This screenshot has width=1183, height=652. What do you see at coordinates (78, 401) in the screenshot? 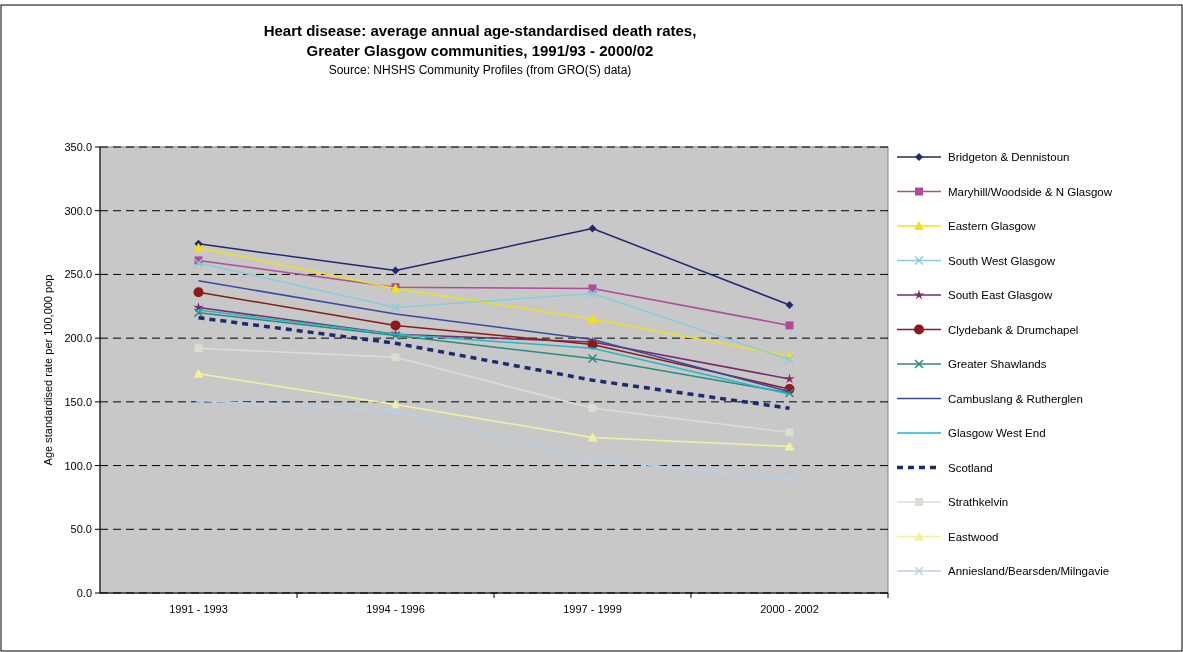
I see `y-tick-label: 150.0` at bounding box center [78, 401].